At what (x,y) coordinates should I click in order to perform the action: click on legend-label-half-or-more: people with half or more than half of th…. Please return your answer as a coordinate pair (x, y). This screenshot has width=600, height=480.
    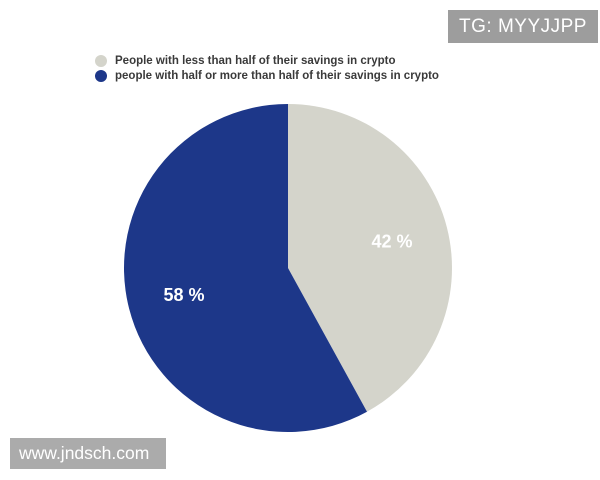
    Looking at the image, I should click on (277, 75).